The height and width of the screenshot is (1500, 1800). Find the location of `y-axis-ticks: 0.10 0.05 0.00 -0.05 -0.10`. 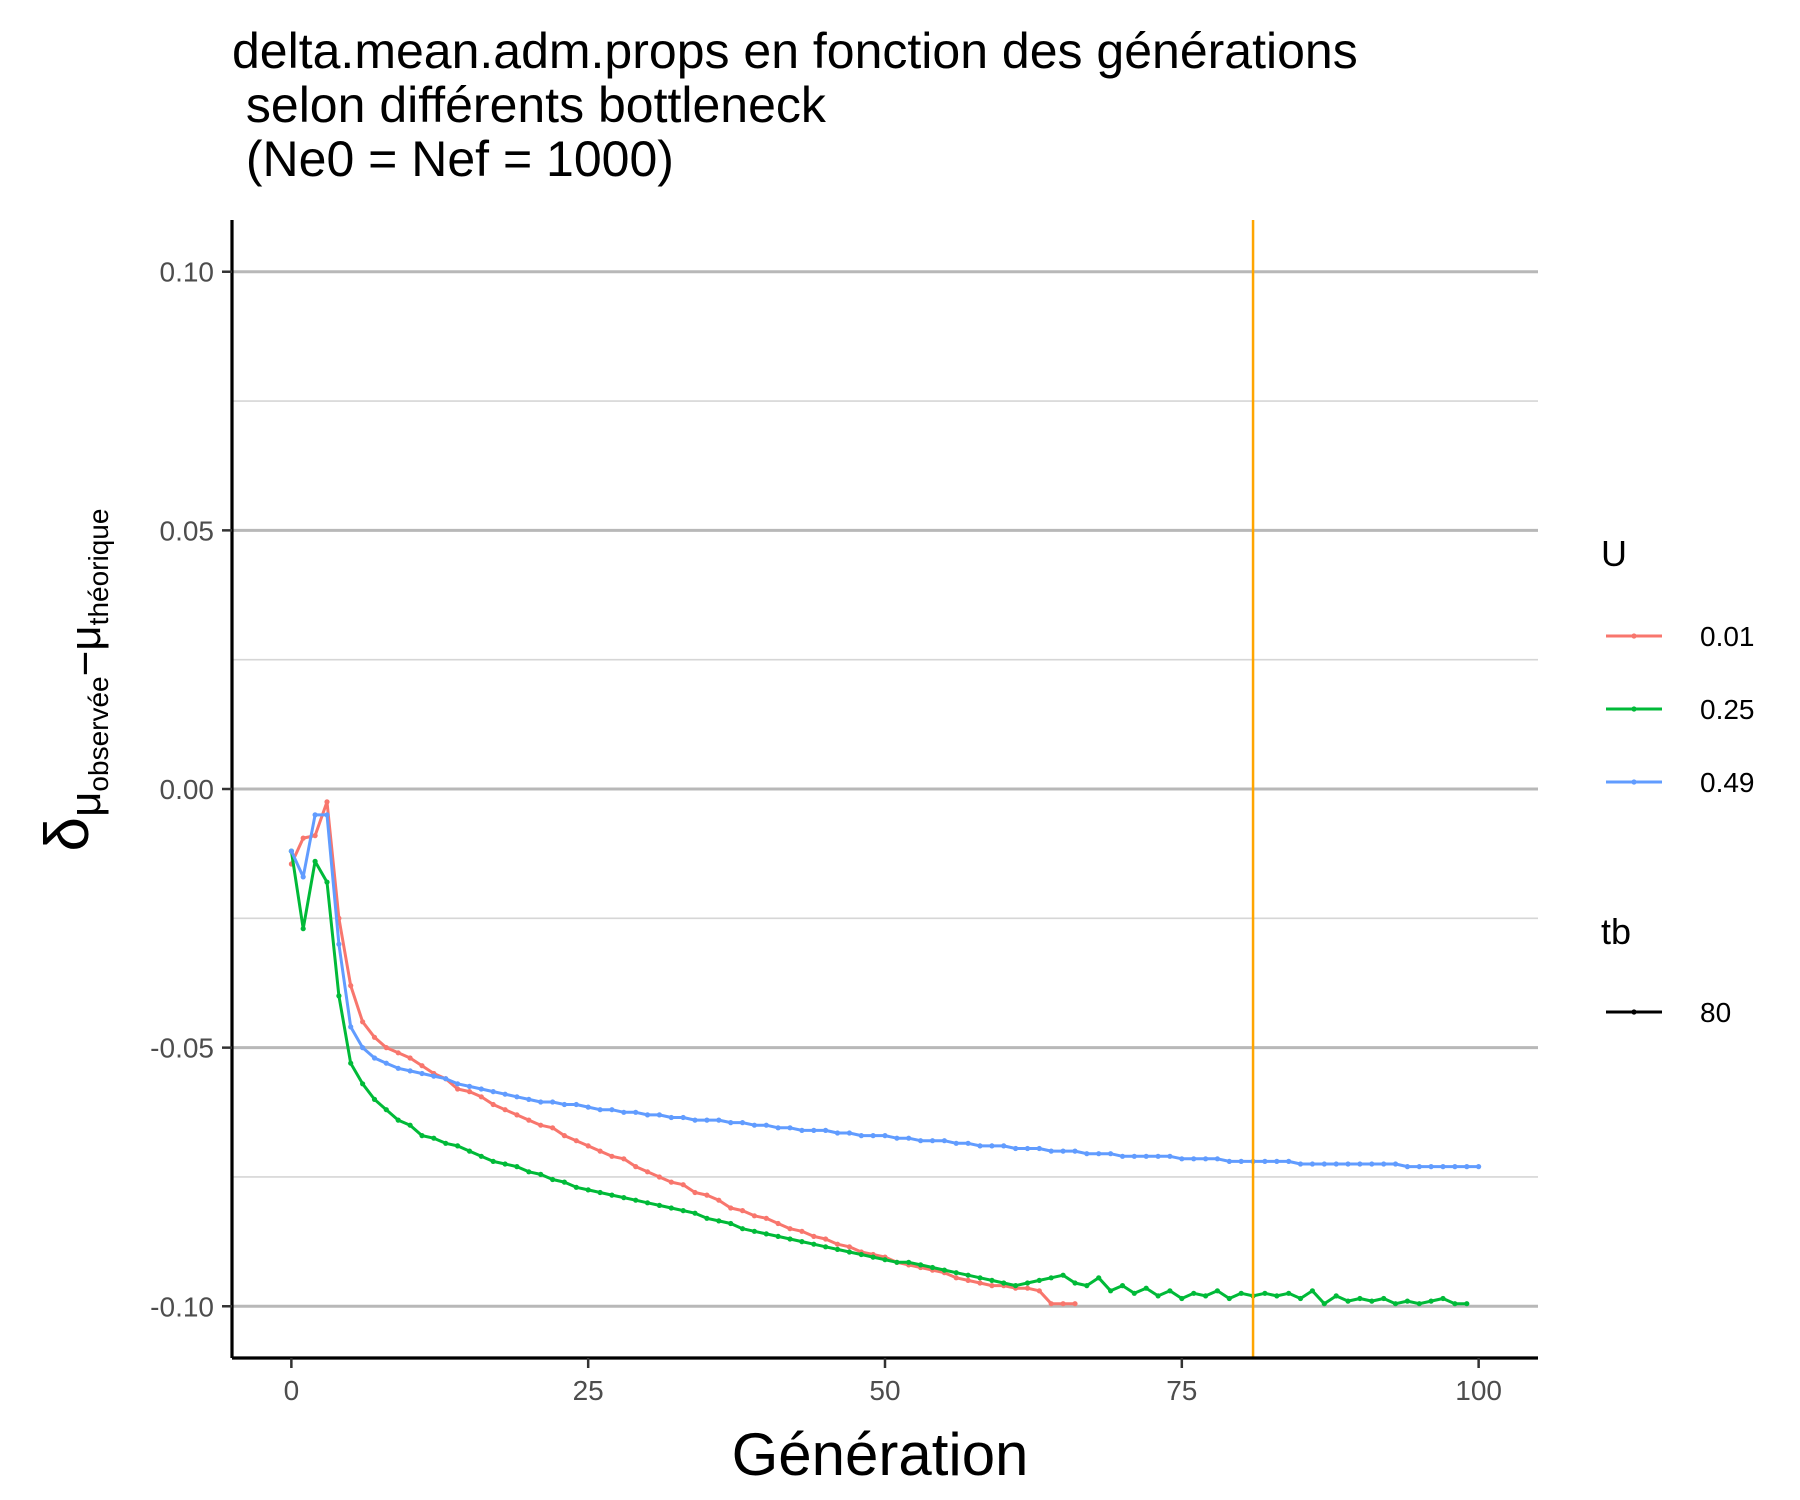

y-axis-ticks: 0.10 0.05 0.00 -0.05 -0.10 is located at coordinates (191, 789).